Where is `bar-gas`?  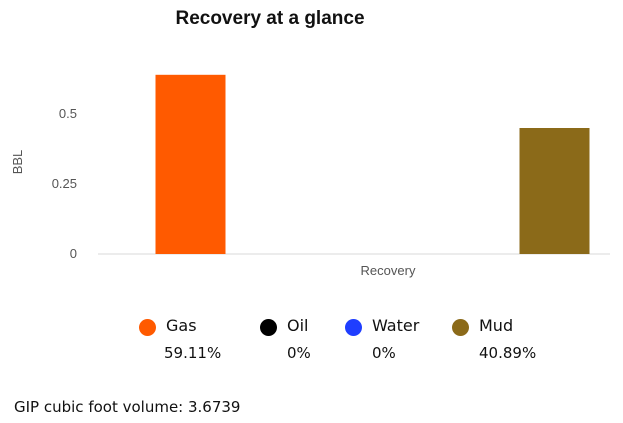 bar-gas is located at coordinates (190, 164).